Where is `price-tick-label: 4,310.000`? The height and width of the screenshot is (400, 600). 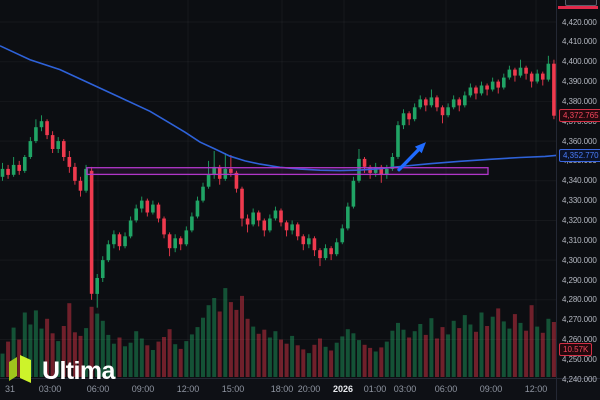
price-tick-label: 4,310.000 is located at coordinates (579, 240).